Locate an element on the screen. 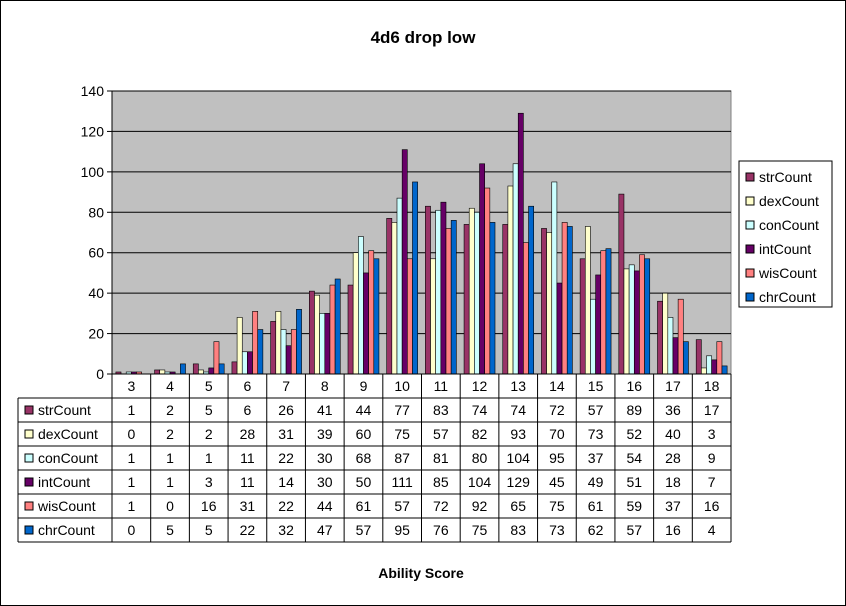 The image size is (846, 606). table-cell: 65 is located at coordinates (518, 506).